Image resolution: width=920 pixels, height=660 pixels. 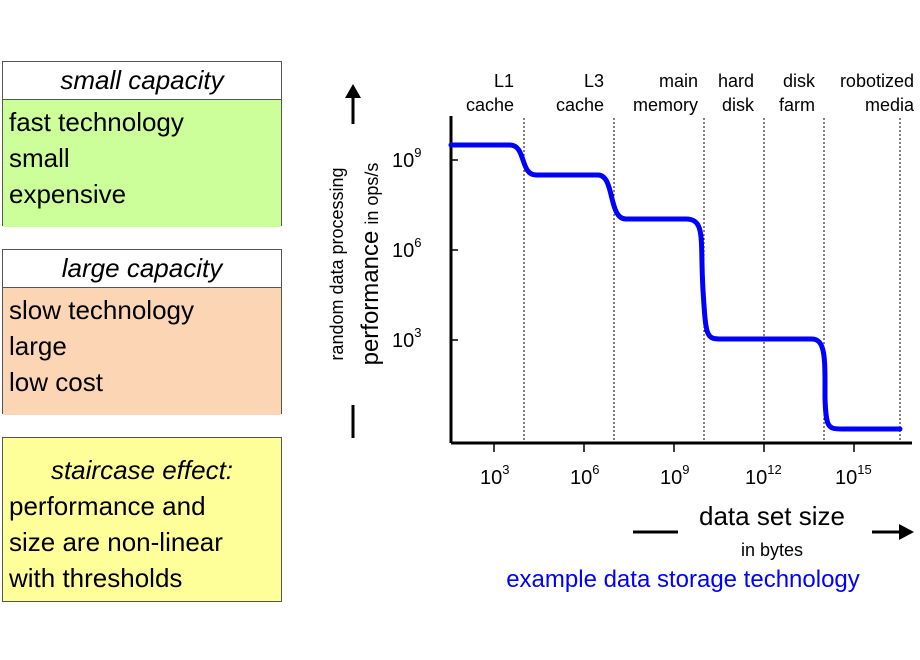 What do you see at coordinates (370, 298) in the screenshot?
I see `y-label-main: performance` at bounding box center [370, 298].